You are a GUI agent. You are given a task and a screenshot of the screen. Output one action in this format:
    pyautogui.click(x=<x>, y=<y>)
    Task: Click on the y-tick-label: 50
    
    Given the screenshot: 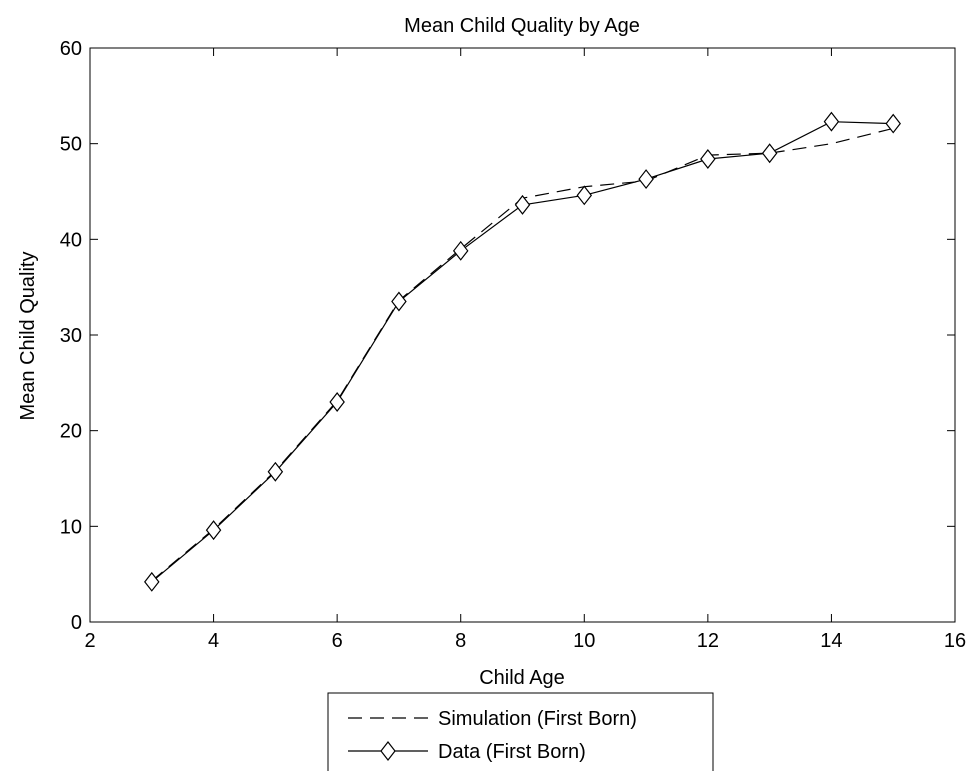 What is the action you would take?
    pyautogui.click(x=71, y=145)
    